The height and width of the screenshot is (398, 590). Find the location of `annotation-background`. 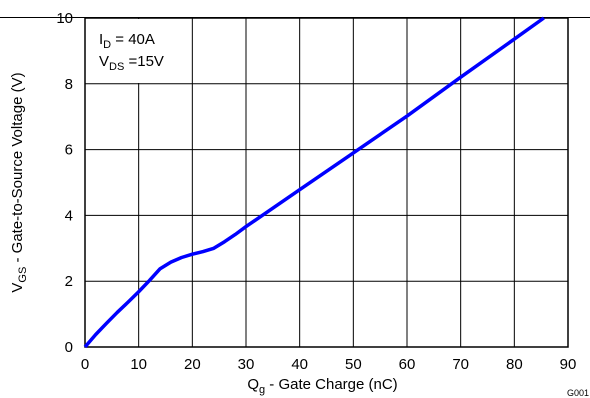

annotation-background is located at coordinates (138, 51).